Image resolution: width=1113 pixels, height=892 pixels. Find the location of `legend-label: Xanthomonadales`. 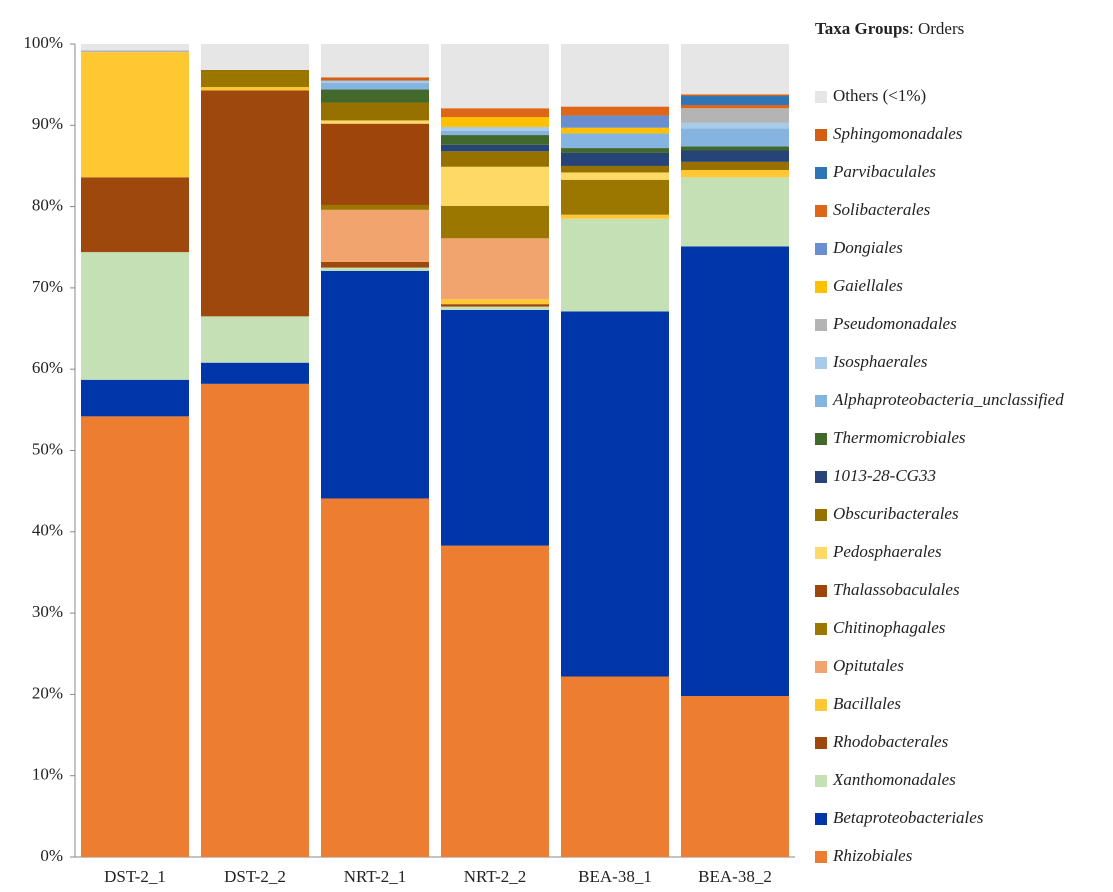

legend-label: Xanthomonadales is located at coordinates (894, 779).